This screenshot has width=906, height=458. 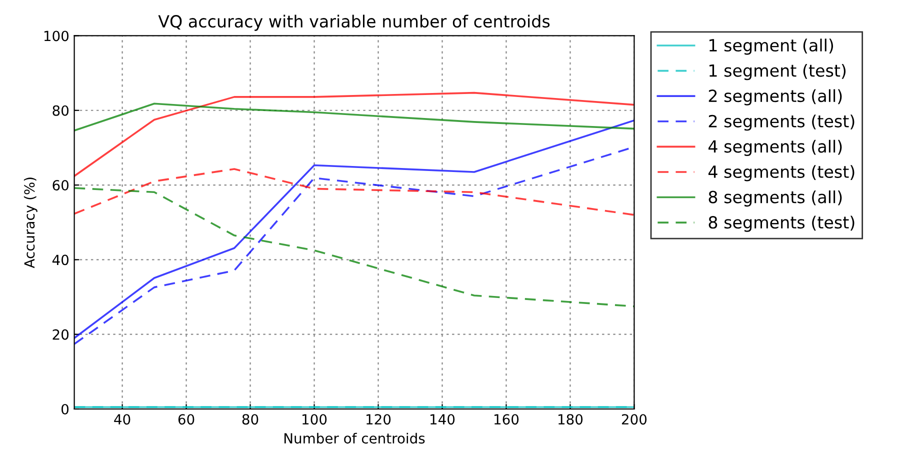 I want to click on legend-label: 2 segments (all), so click(x=775, y=97).